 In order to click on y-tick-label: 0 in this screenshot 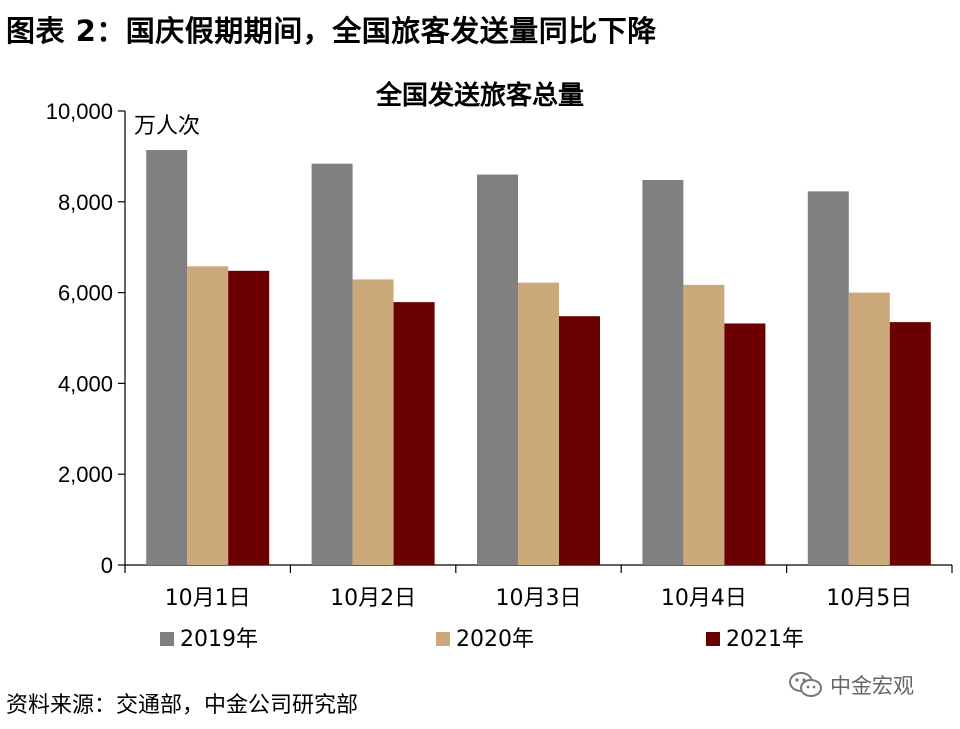, I will do `click(107, 565)`.